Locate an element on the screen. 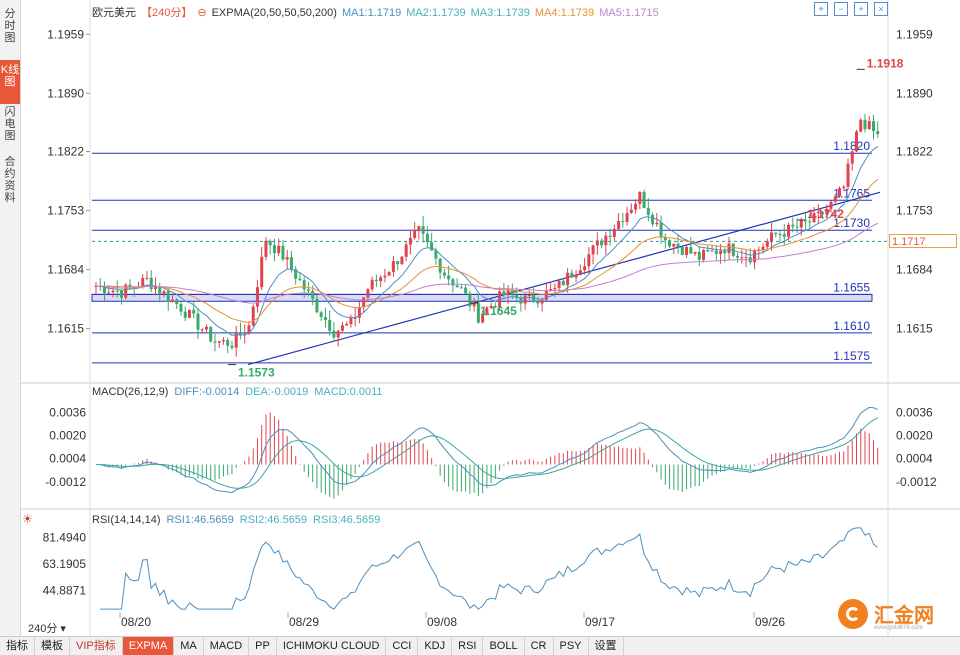 This screenshot has width=960, height=655. sidebar-item-kline: K线图 is located at coordinates (10, 82).